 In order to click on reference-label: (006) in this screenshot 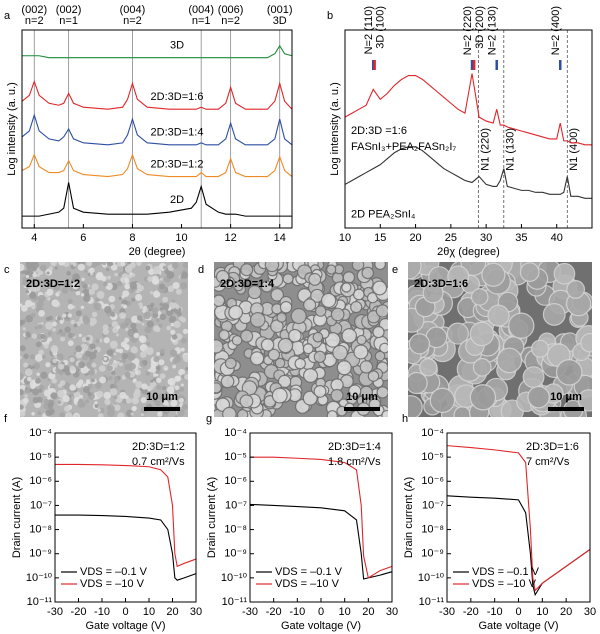, I will do `click(231, 10)`.